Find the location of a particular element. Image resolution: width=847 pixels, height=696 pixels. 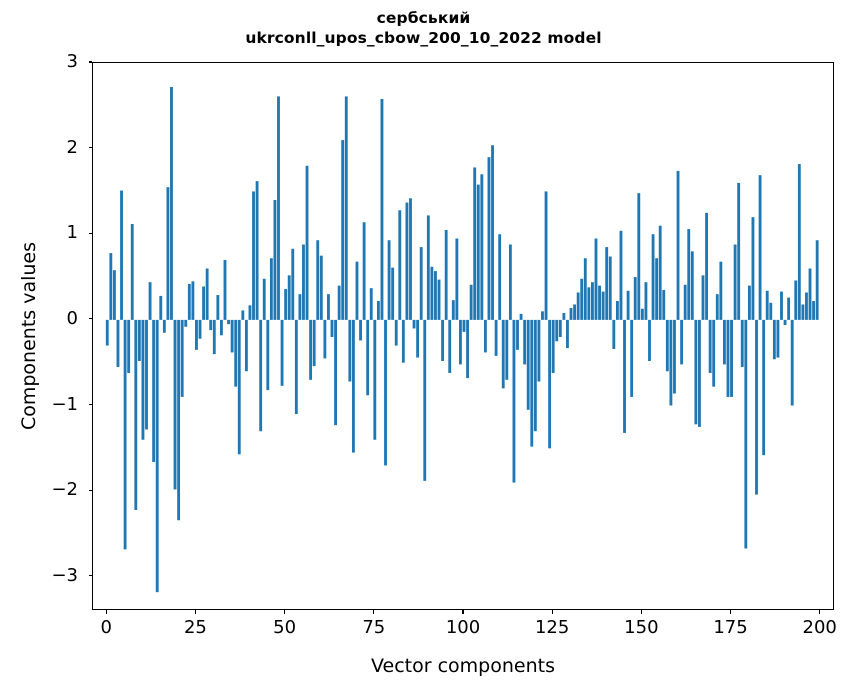

x-tick-label: 25 is located at coordinates (195, 627).